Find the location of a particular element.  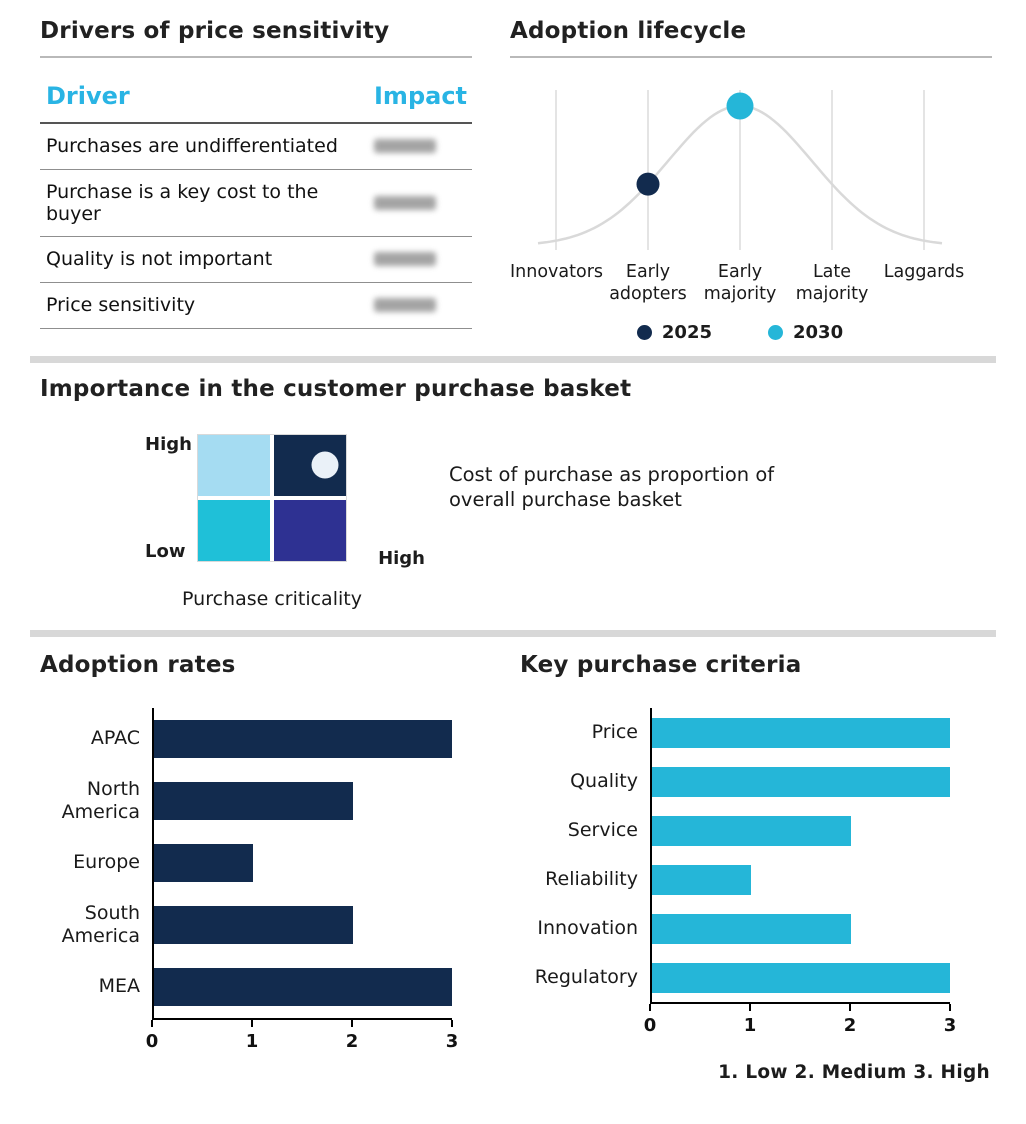

matrix-wrap: High is located at coordinates (311, 501).